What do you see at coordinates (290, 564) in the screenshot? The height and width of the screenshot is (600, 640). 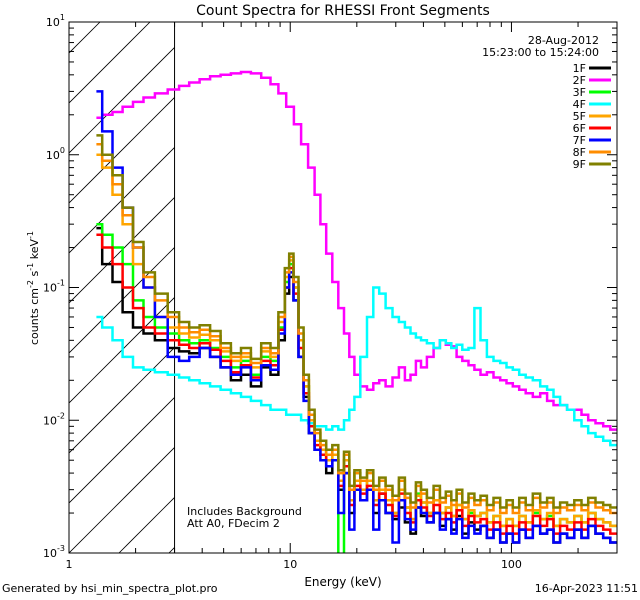 I see `x-tick-label: 10` at bounding box center [290, 564].